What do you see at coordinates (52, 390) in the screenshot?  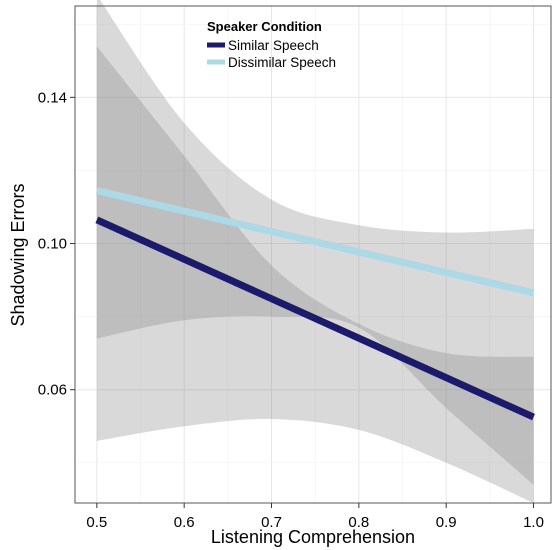 I see `y-tick-label: 0.06` at bounding box center [52, 390].